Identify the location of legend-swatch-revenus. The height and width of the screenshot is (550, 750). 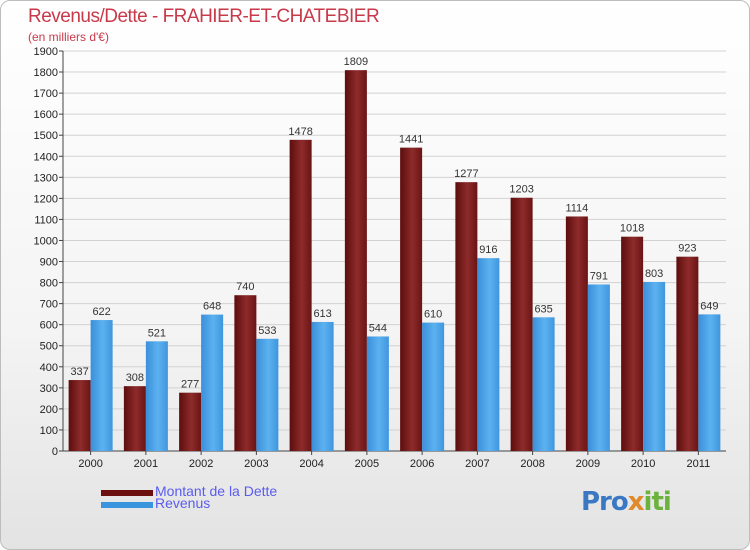
(127, 505).